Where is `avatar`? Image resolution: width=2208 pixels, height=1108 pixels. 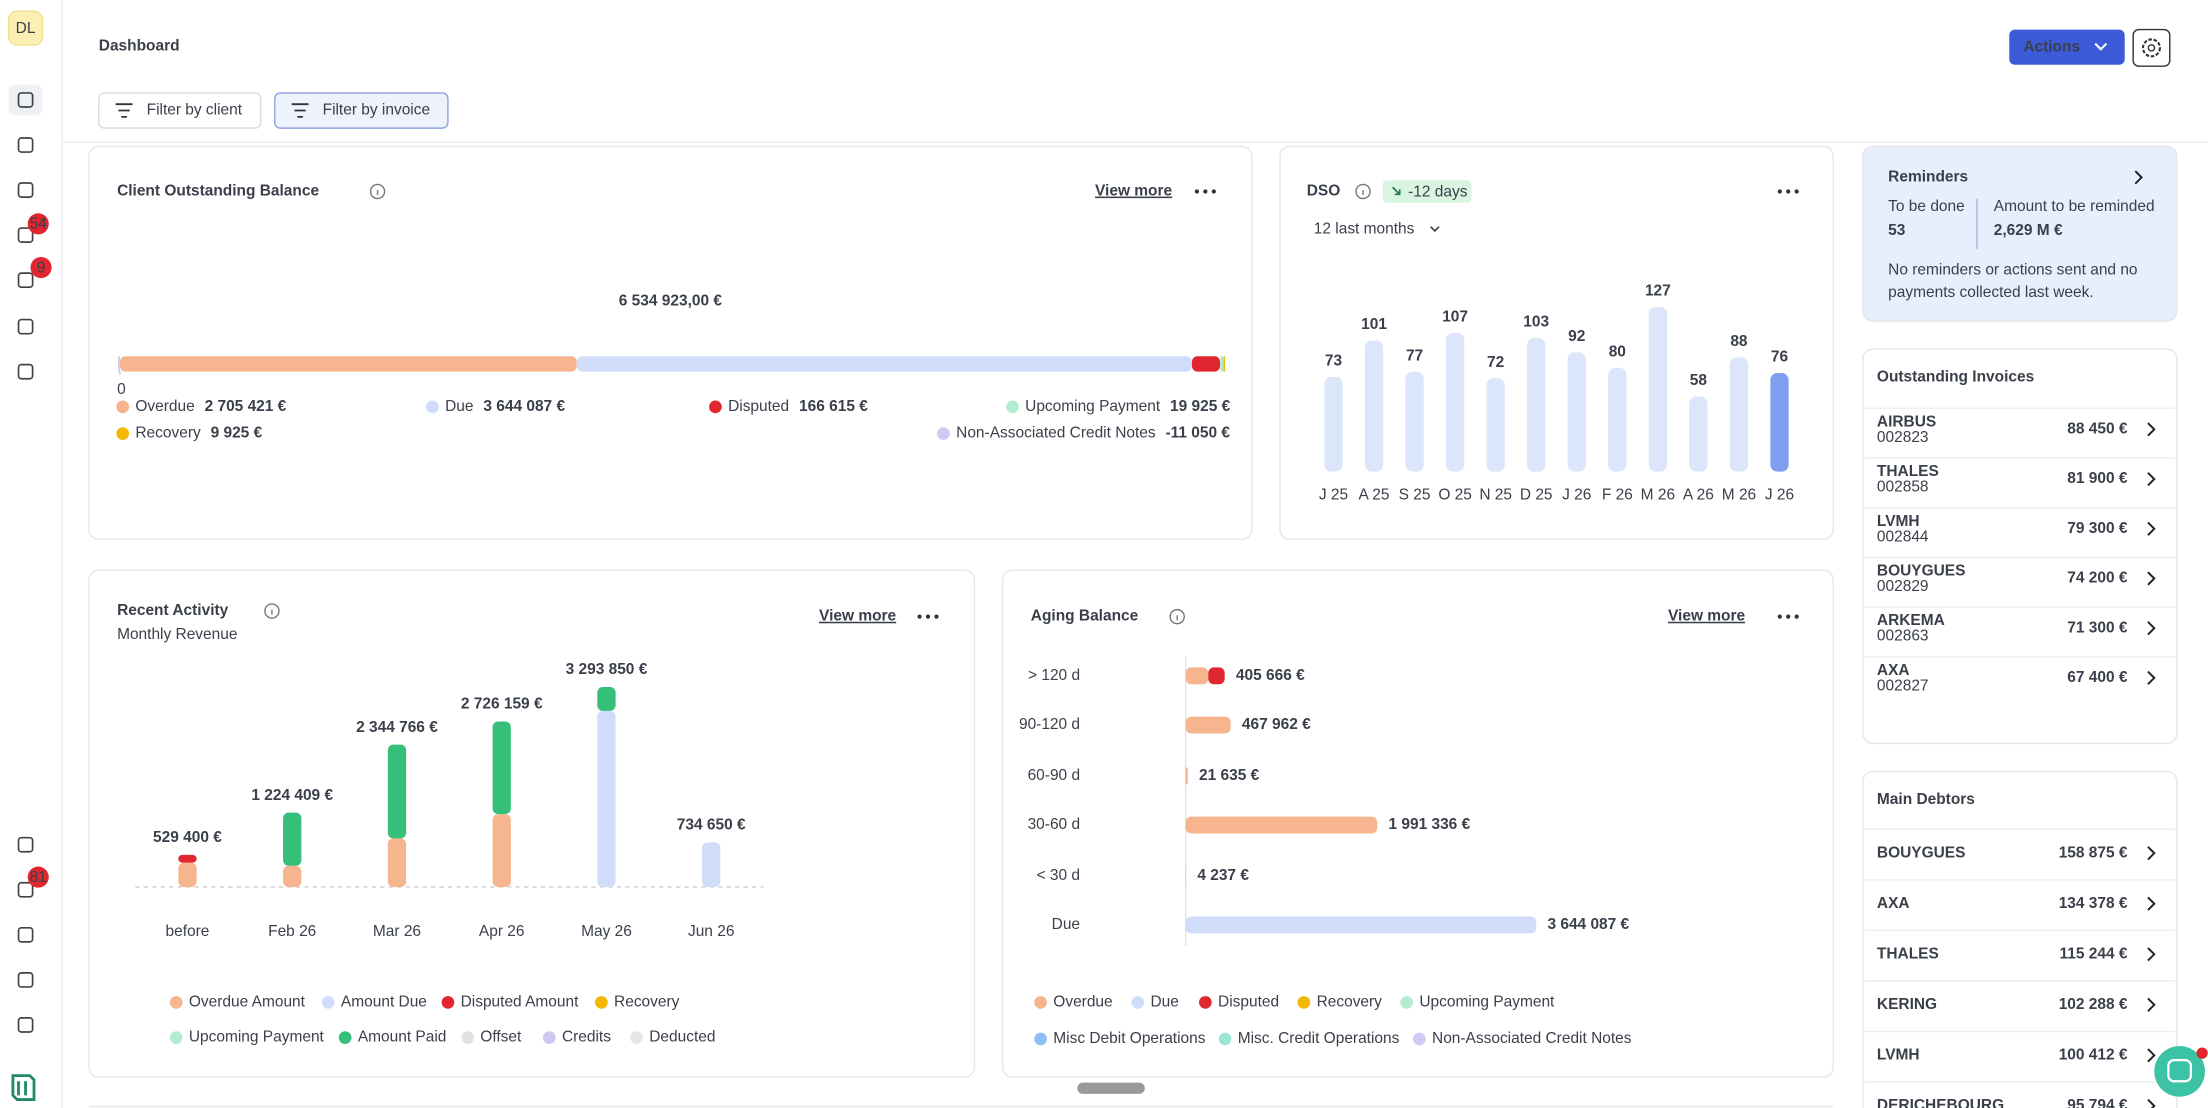
avatar is located at coordinates (25, 28).